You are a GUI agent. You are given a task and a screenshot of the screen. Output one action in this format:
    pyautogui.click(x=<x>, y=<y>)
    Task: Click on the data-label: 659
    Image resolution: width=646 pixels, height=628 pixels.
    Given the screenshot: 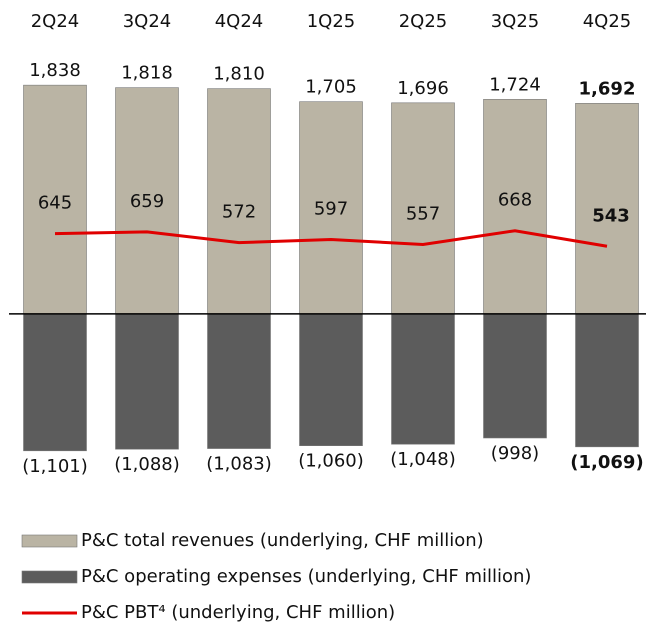 What is the action you would take?
    pyautogui.click(x=147, y=201)
    